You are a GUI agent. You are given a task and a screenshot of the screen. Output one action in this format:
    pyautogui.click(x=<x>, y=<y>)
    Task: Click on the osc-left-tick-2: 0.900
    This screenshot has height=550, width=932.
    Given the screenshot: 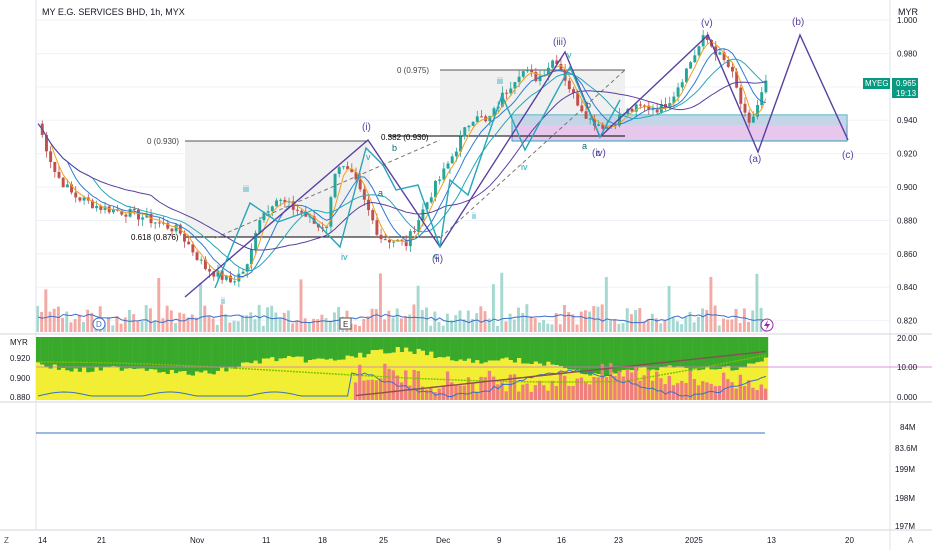 What is the action you would take?
    pyautogui.click(x=20, y=378)
    